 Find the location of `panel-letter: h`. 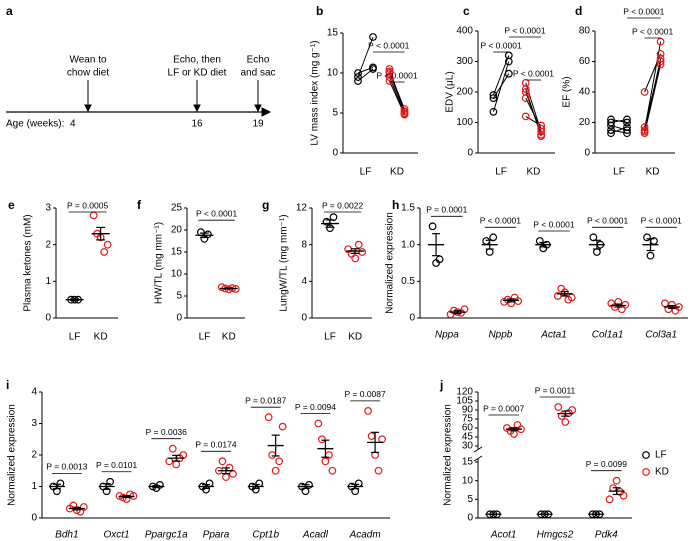

panel-letter: h is located at coordinates (395, 205).